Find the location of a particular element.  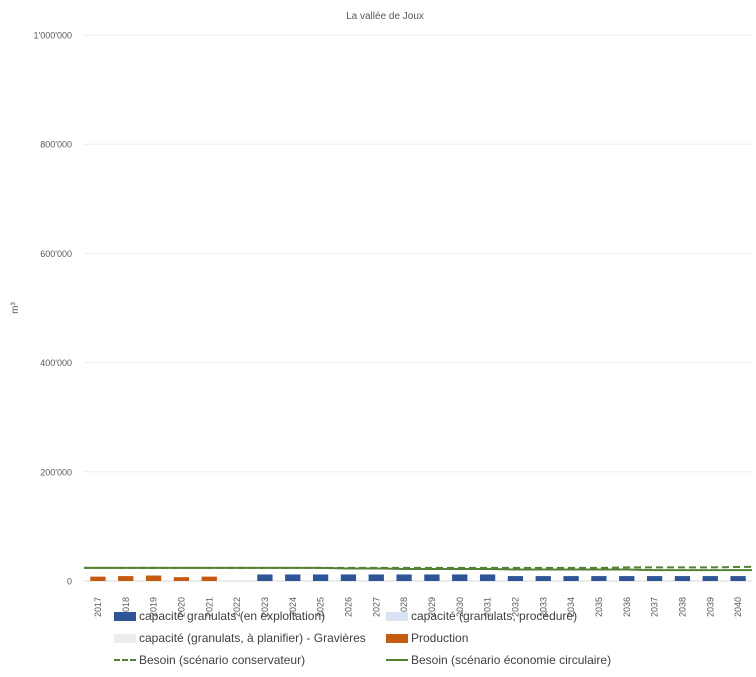

bar-2028 is located at coordinates (404, 577).